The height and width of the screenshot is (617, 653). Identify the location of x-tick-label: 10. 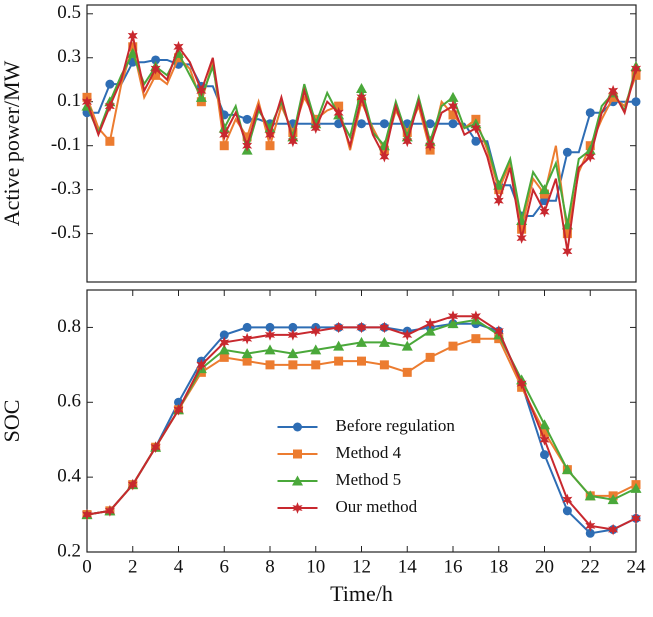
(315, 566).